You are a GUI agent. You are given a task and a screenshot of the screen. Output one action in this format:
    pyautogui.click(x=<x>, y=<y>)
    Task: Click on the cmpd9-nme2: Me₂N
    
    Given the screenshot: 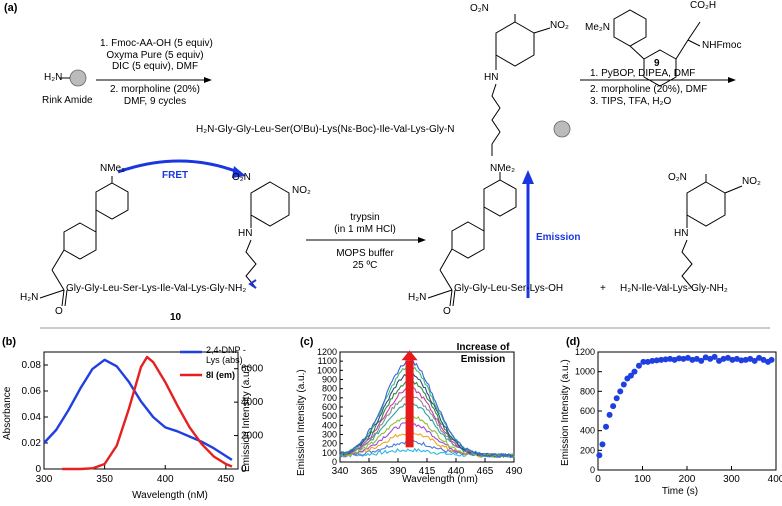 What is the action you would take?
    pyautogui.click(x=597, y=27)
    